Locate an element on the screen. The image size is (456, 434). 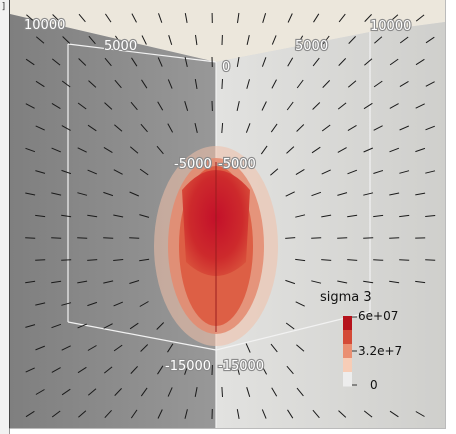
legend-mid-label: 3.2e+7 is located at coordinates (380, 351).